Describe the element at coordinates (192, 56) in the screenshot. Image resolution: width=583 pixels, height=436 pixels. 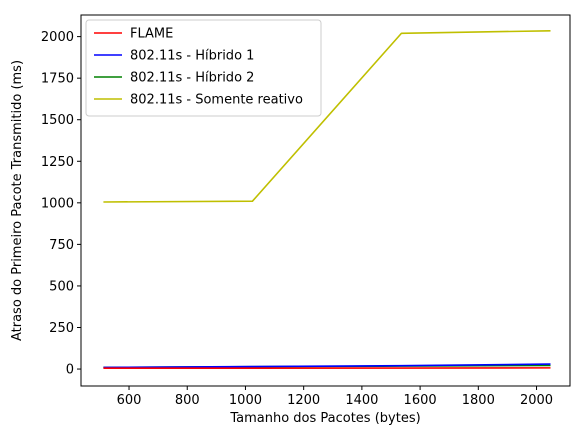
I see `legend-label: 802.11s - Híbrido 1` at that location.